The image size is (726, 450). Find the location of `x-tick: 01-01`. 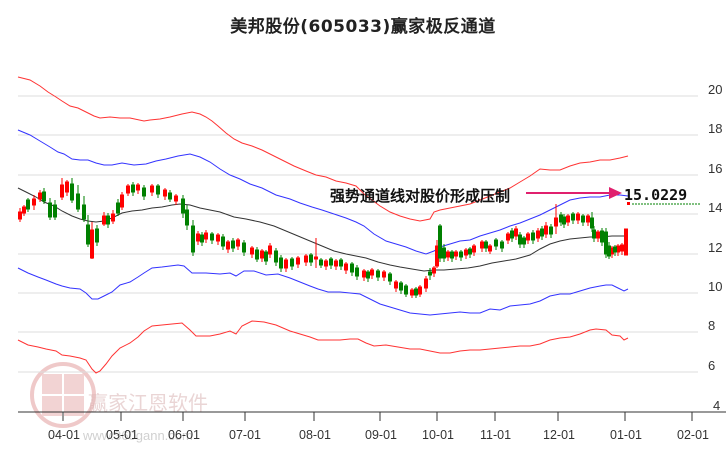

x-tick: 01-01 is located at coordinates (626, 435).